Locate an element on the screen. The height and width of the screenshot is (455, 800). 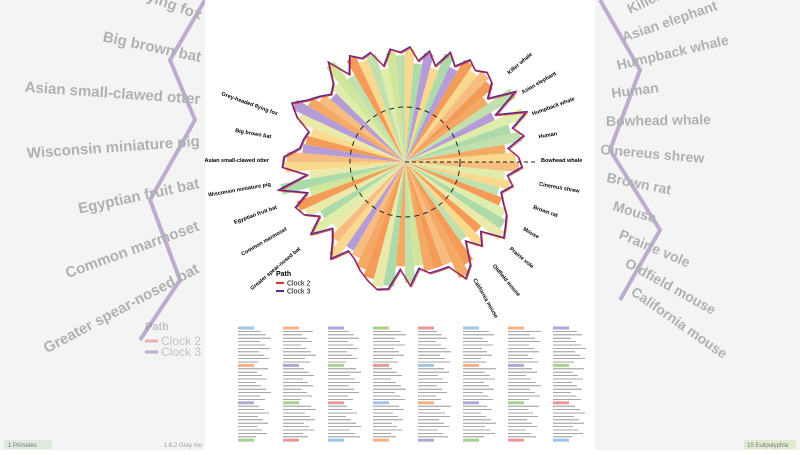
dashed-ring is located at coordinates (405, 162).